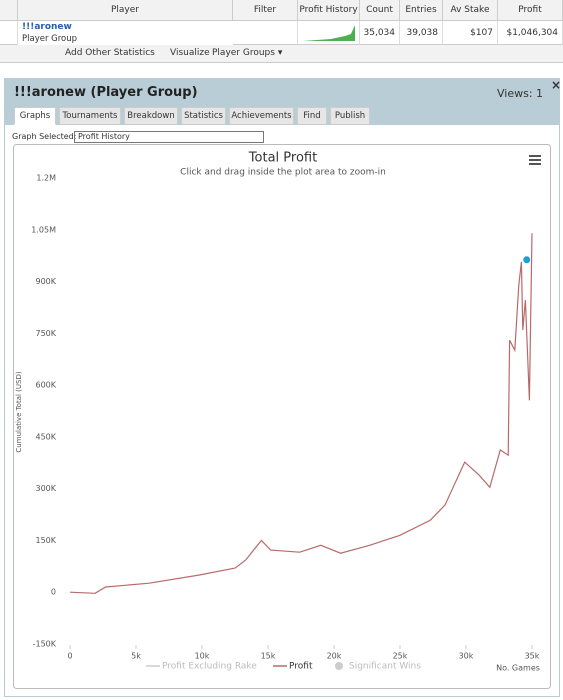 The image size is (563, 700). What do you see at coordinates (190, 53) in the screenshot?
I see `visualize: Visualize` at bounding box center [190, 53].